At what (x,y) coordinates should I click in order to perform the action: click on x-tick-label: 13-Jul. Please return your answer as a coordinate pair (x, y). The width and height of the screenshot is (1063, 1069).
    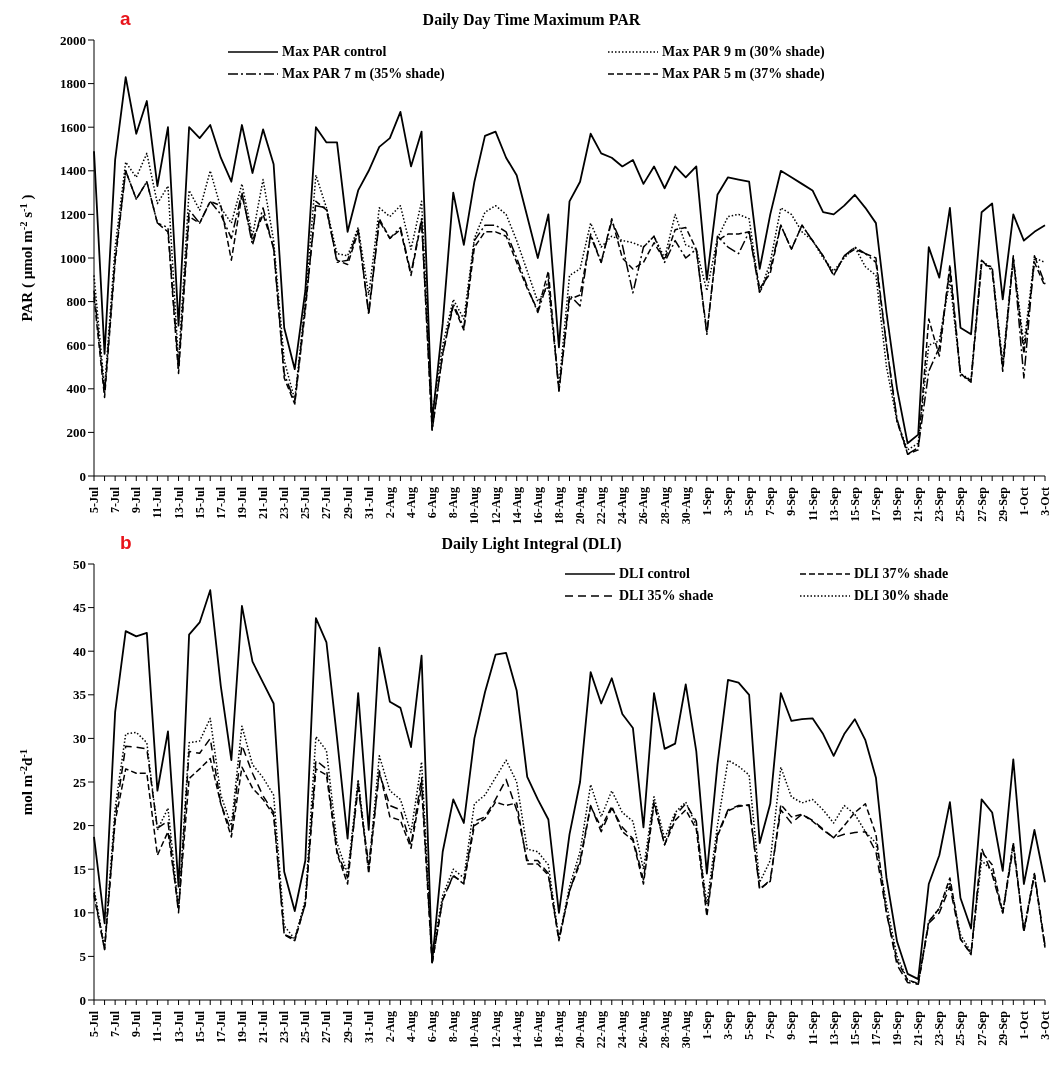
    Looking at the image, I should click on (178, 1027).